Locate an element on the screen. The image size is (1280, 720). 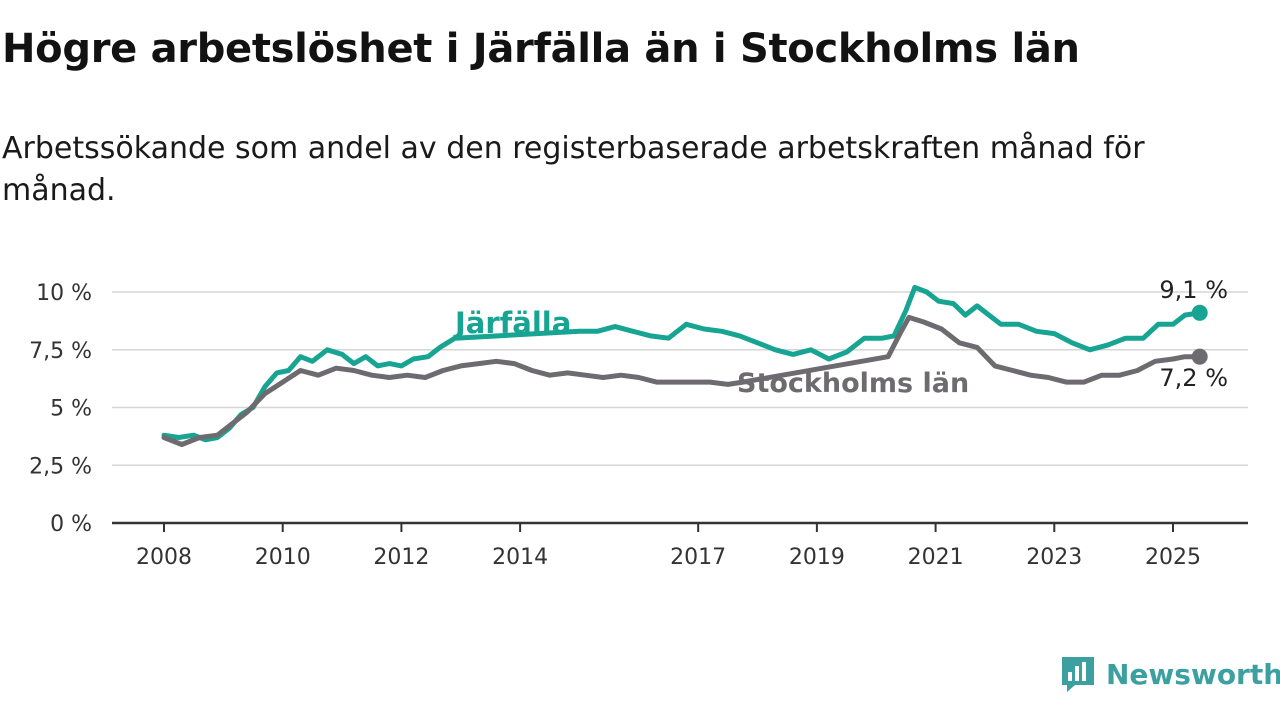
x-tick-label: 2025 is located at coordinates (1173, 557).